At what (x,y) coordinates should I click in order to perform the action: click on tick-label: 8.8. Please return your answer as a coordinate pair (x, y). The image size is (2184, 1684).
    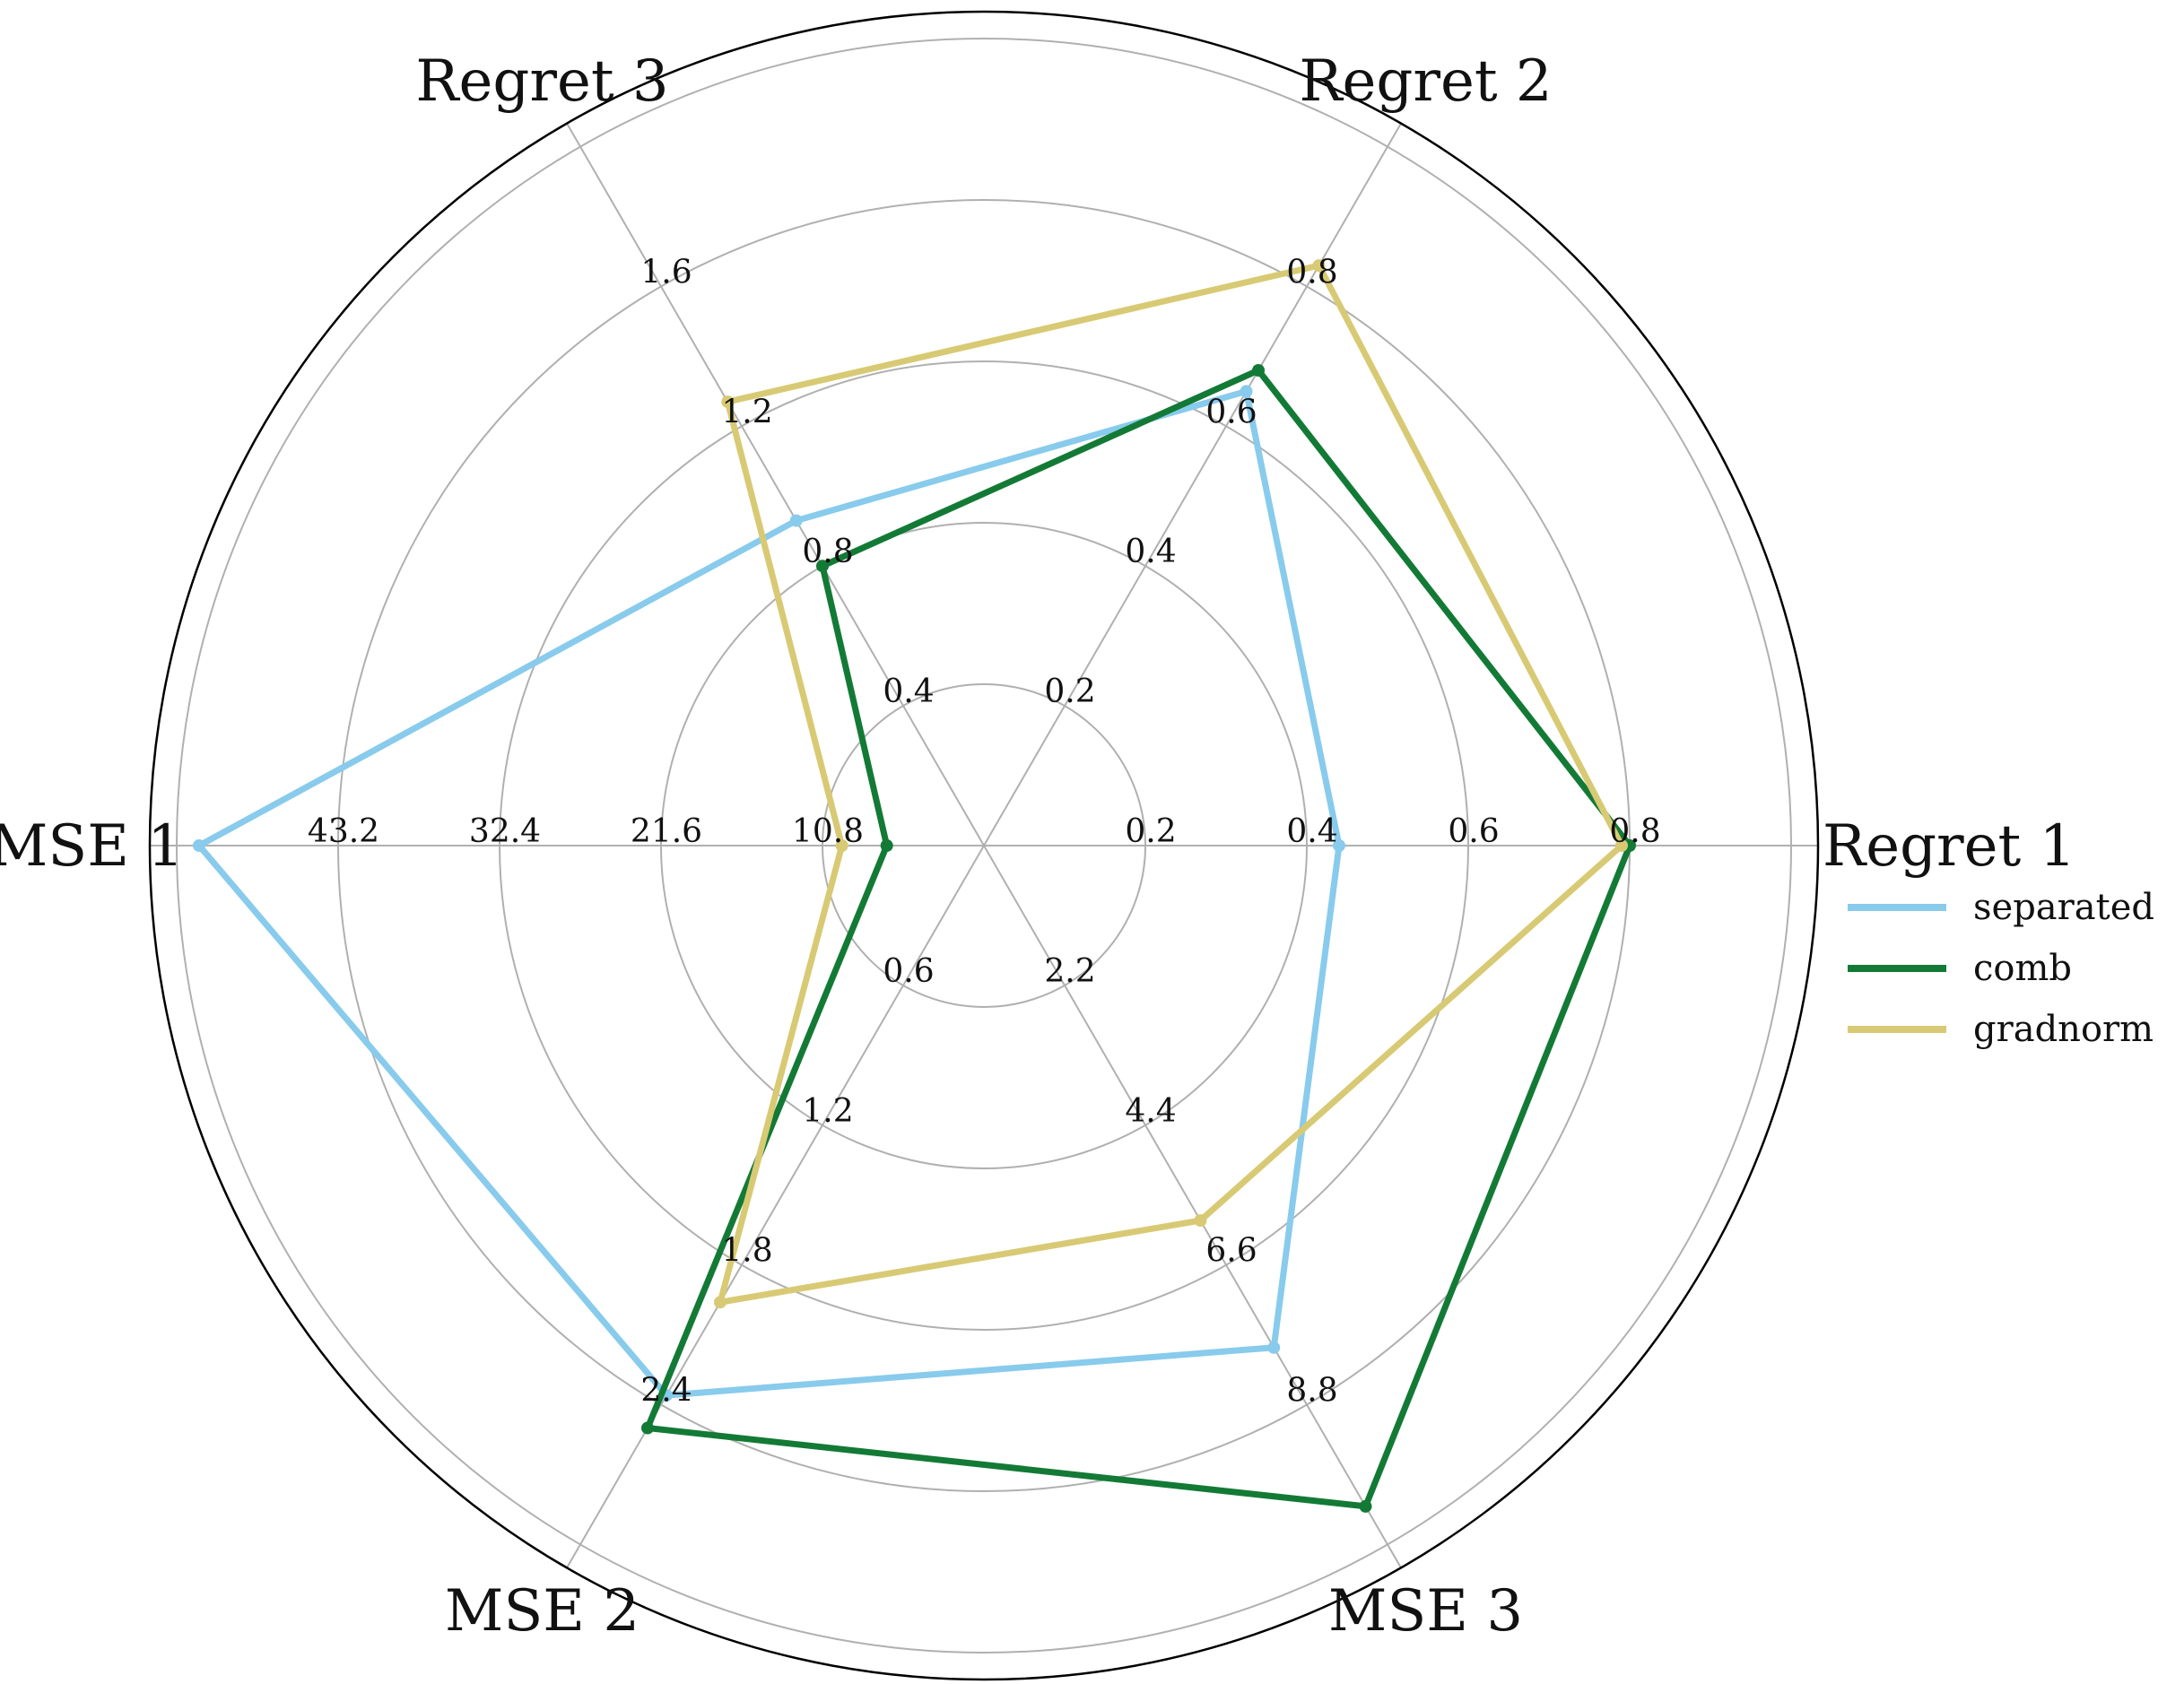
    Looking at the image, I should click on (1311, 1391).